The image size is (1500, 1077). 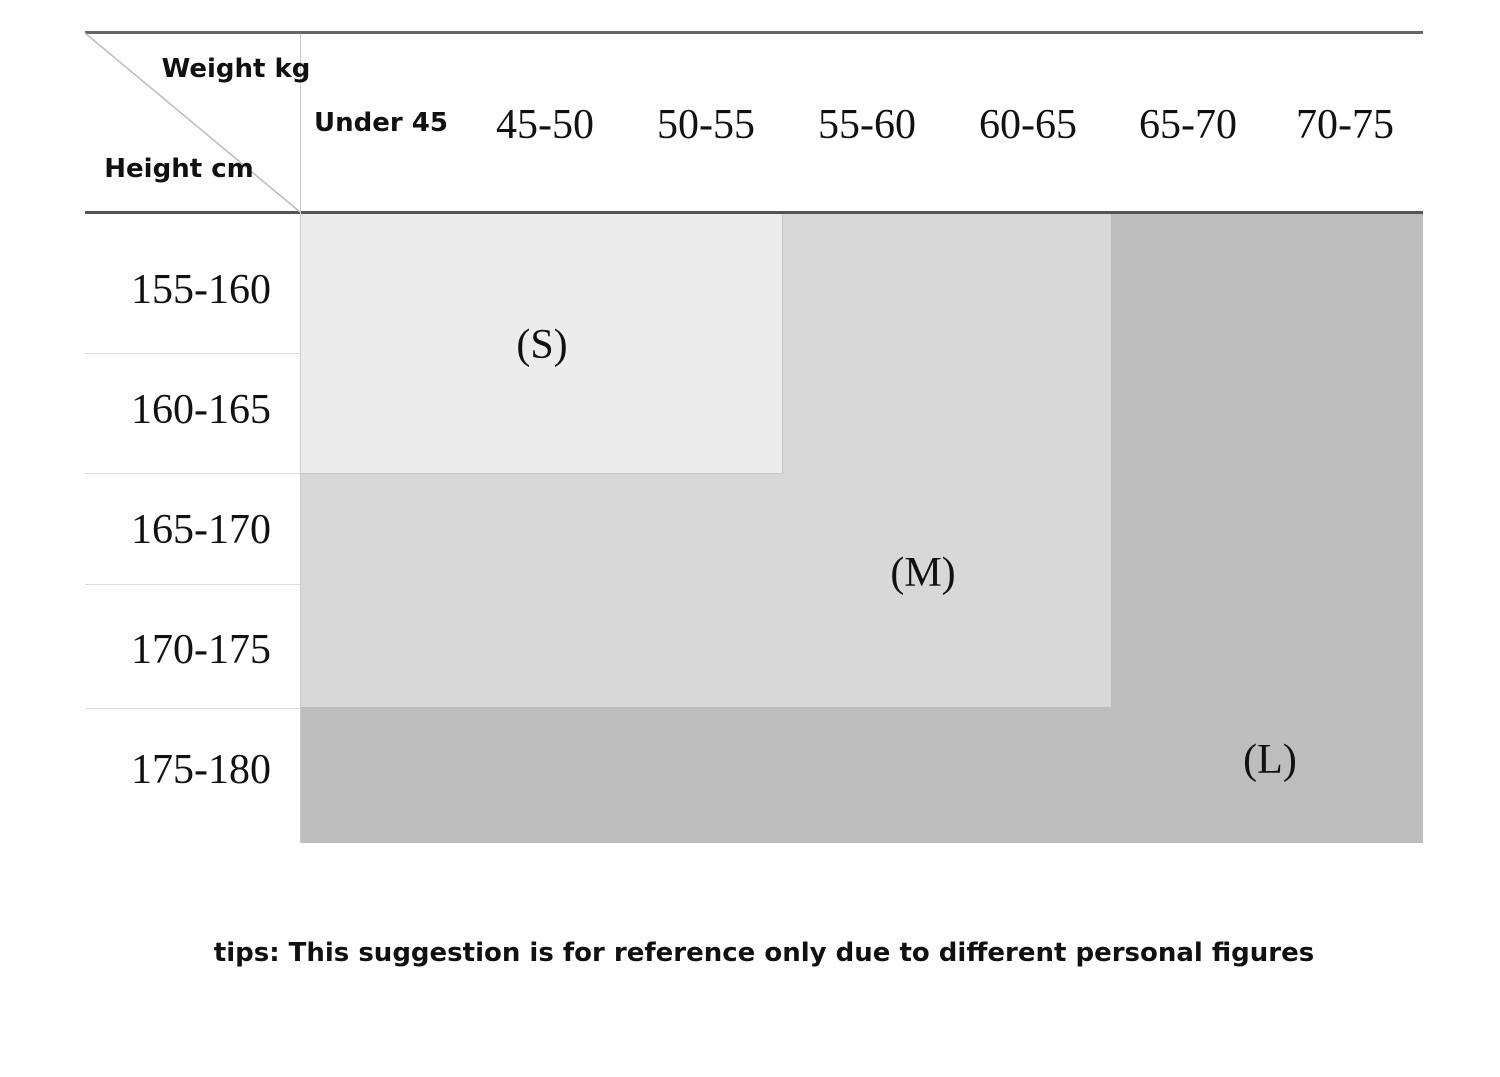 What do you see at coordinates (201, 410) in the screenshot?
I see `row-label: 160-165` at bounding box center [201, 410].